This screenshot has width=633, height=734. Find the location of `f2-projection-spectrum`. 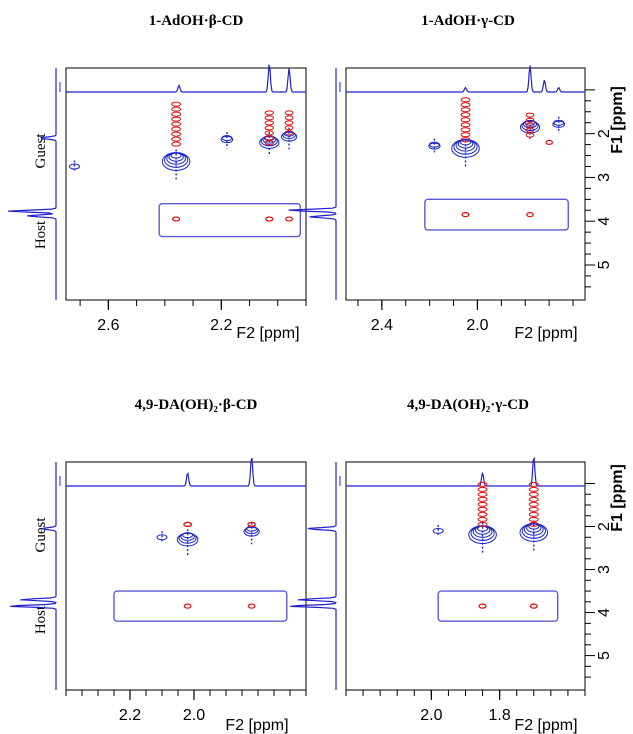

f2-projection-spectrum is located at coordinates (186, 472).